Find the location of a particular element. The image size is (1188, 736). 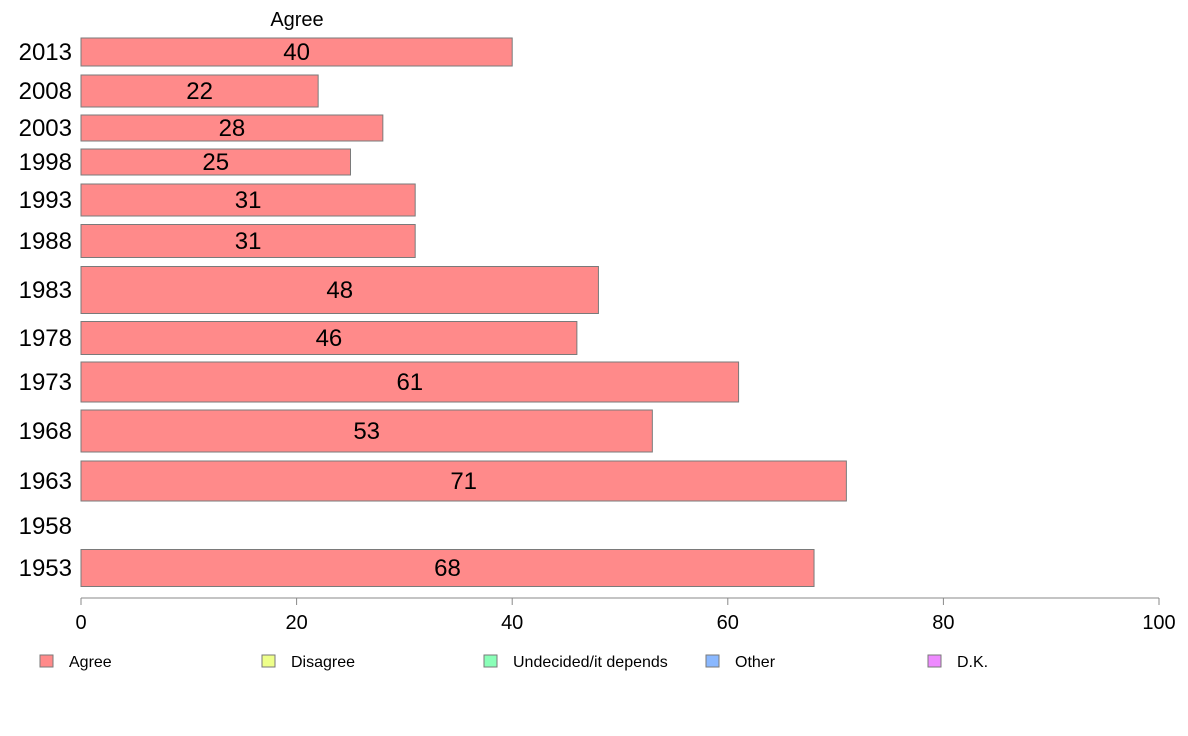

category-label: 1968 is located at coordinates (45, 431).